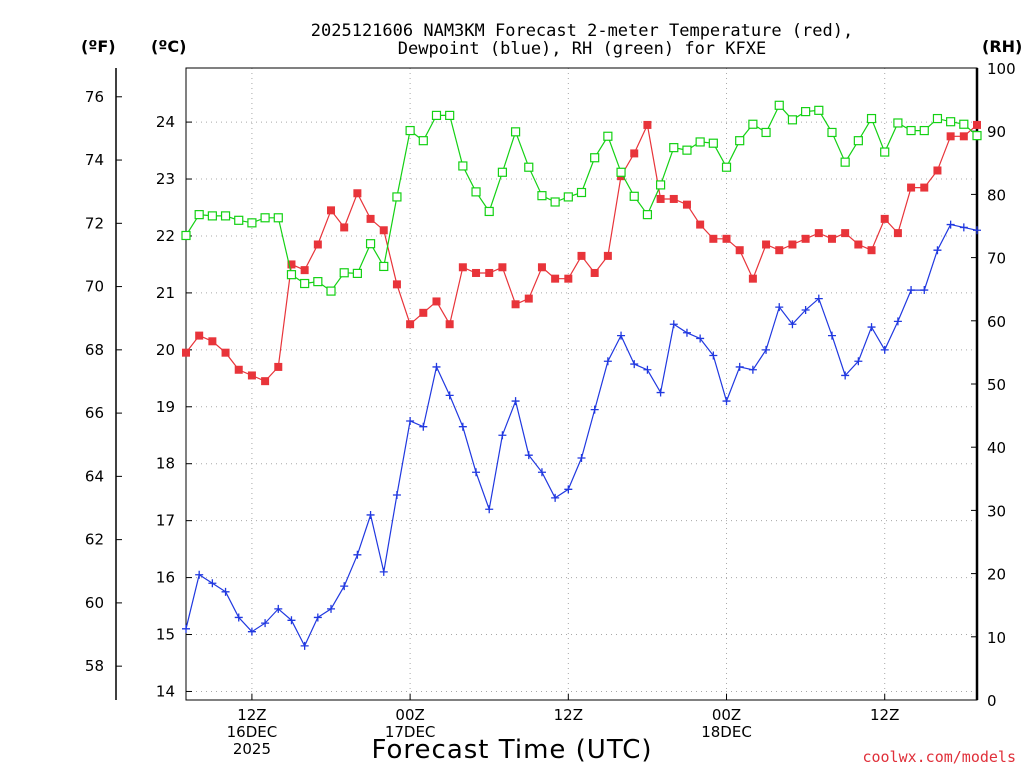  What do you see at coordinates (168, 46) in the screenshot?
I see `celsius-unit-label: (ºC)` at bounding box center [168, 46].